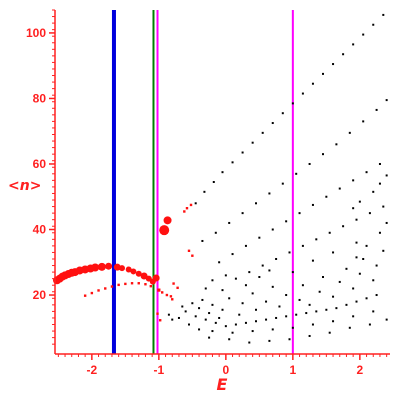  Describe the element at coordinates (40, 98) in the screenshot. I see `y-tick-label: 80` at that location.